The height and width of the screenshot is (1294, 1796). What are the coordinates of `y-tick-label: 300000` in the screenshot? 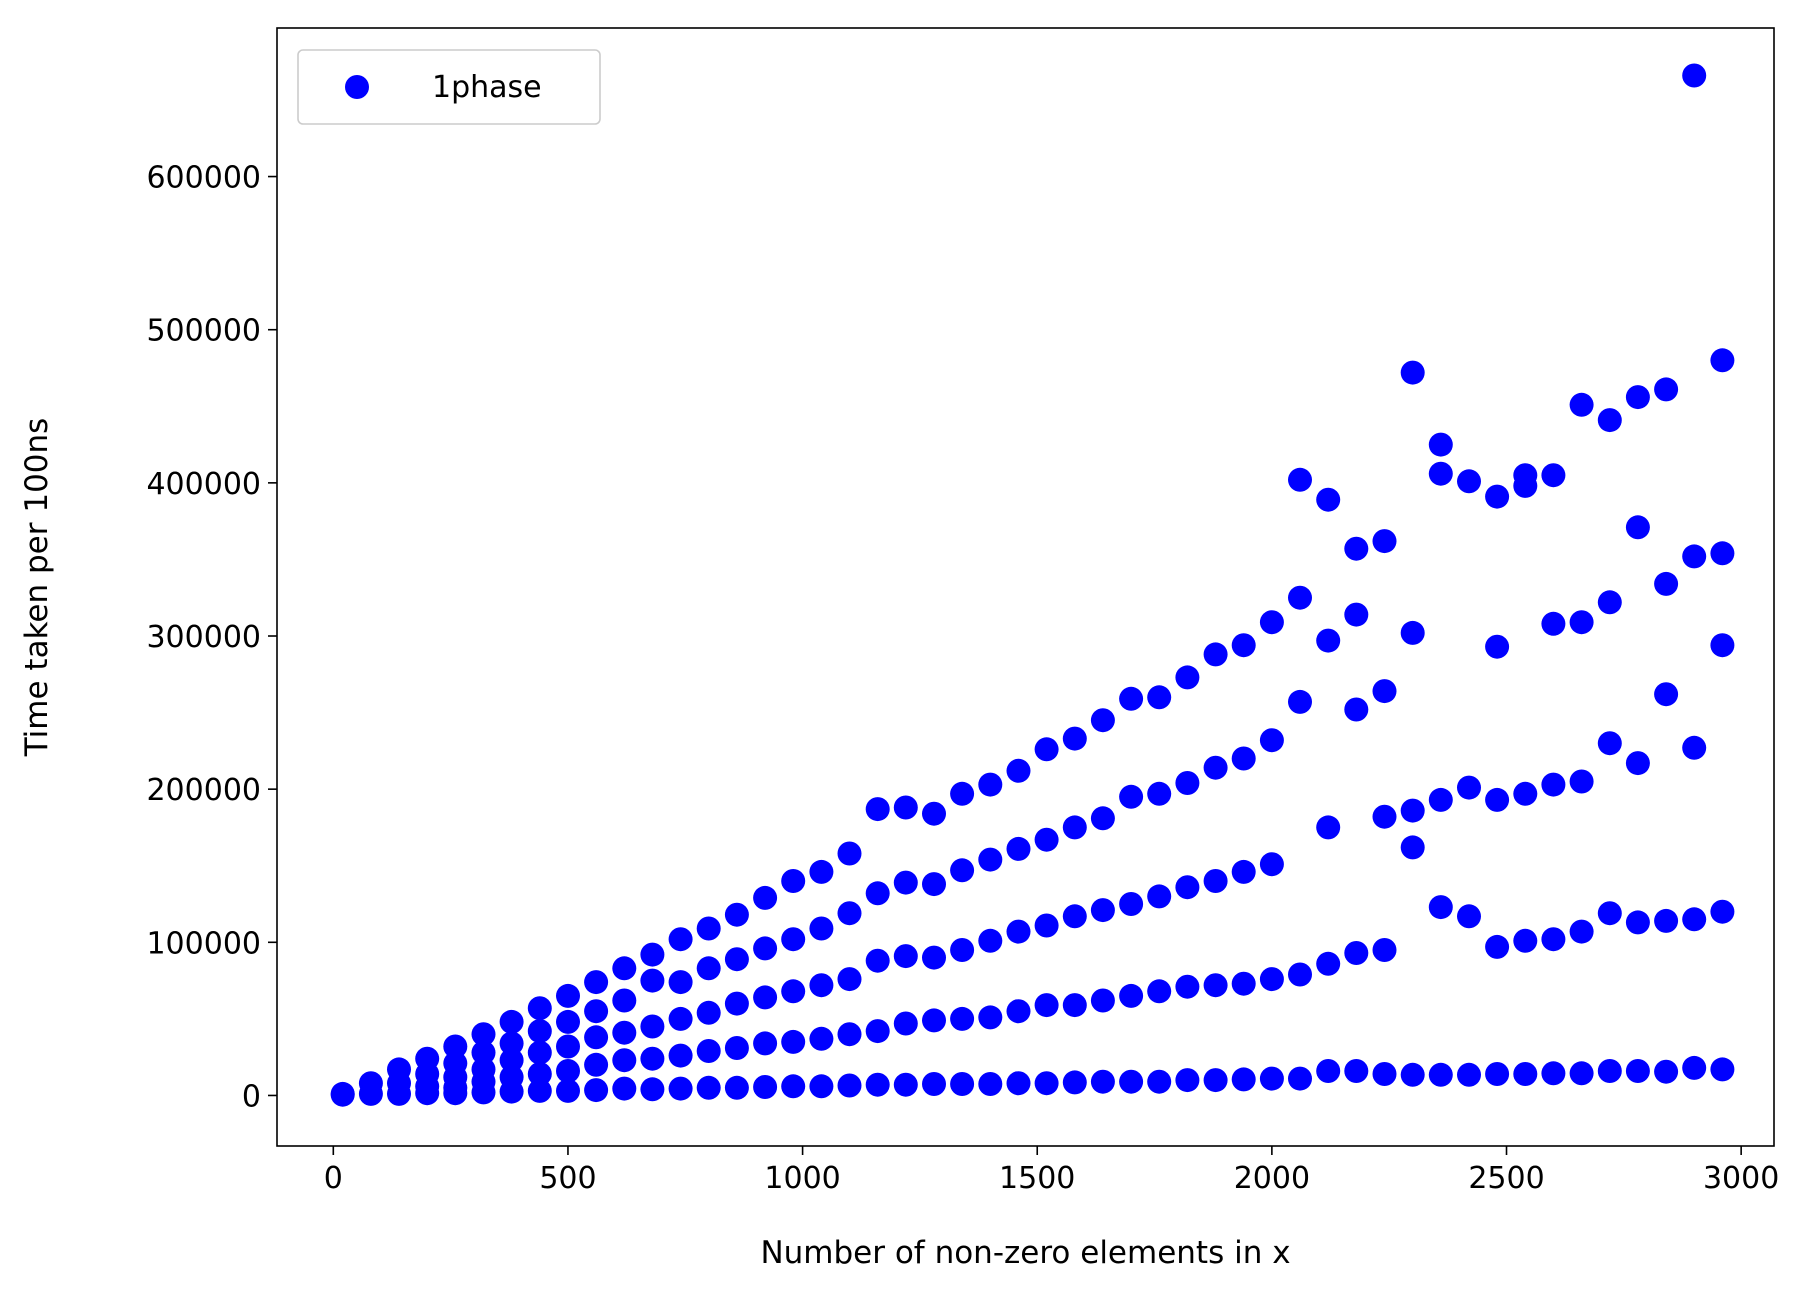 It's located at (203, 637).